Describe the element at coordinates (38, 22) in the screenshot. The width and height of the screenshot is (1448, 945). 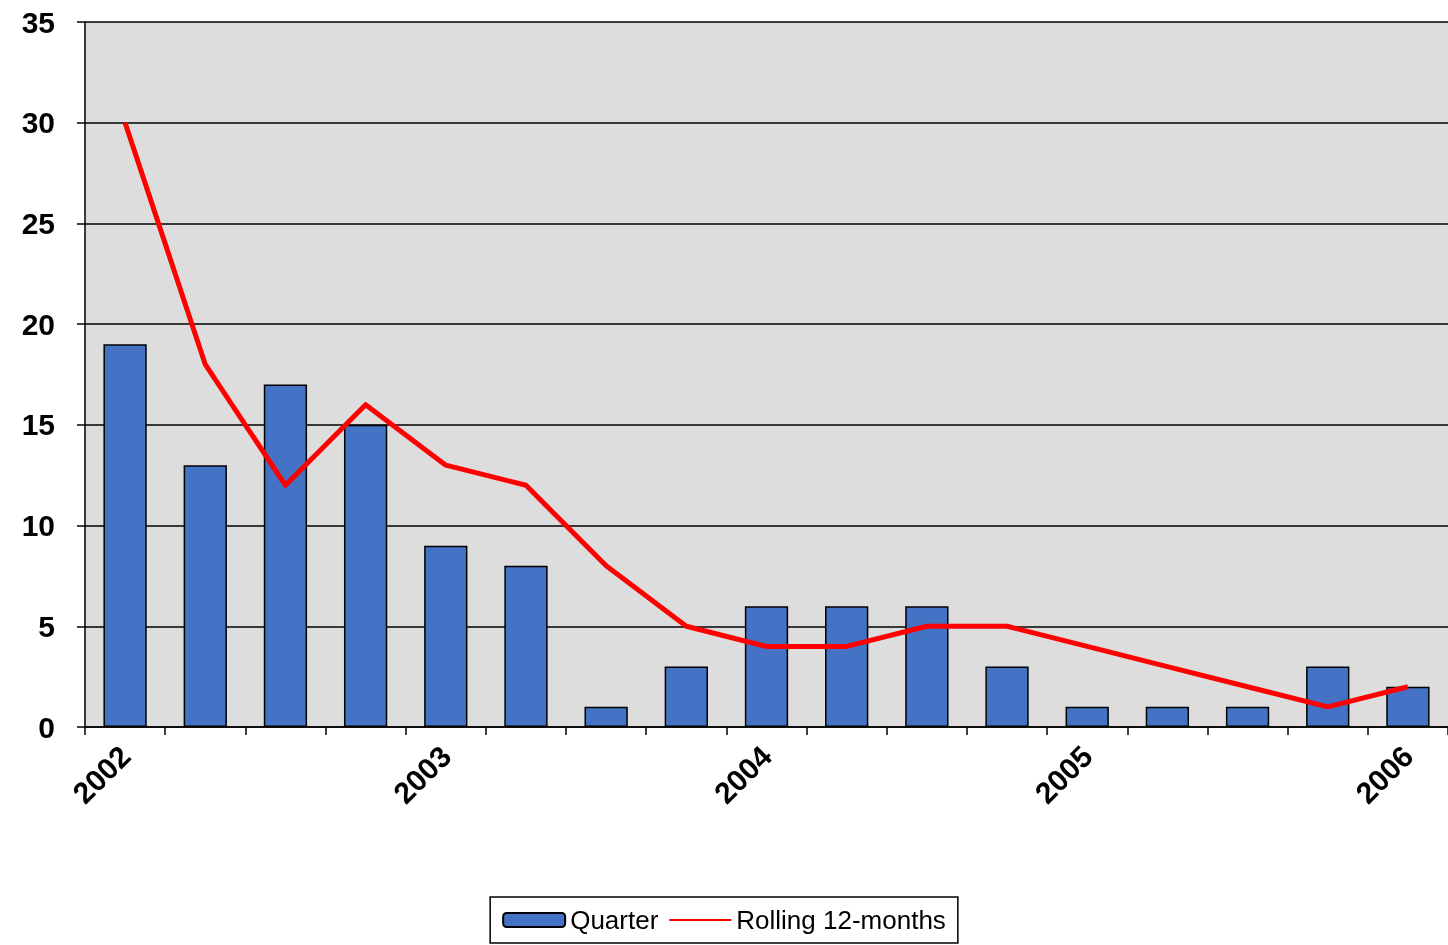
I see `y-tick-label: 35` at that location.